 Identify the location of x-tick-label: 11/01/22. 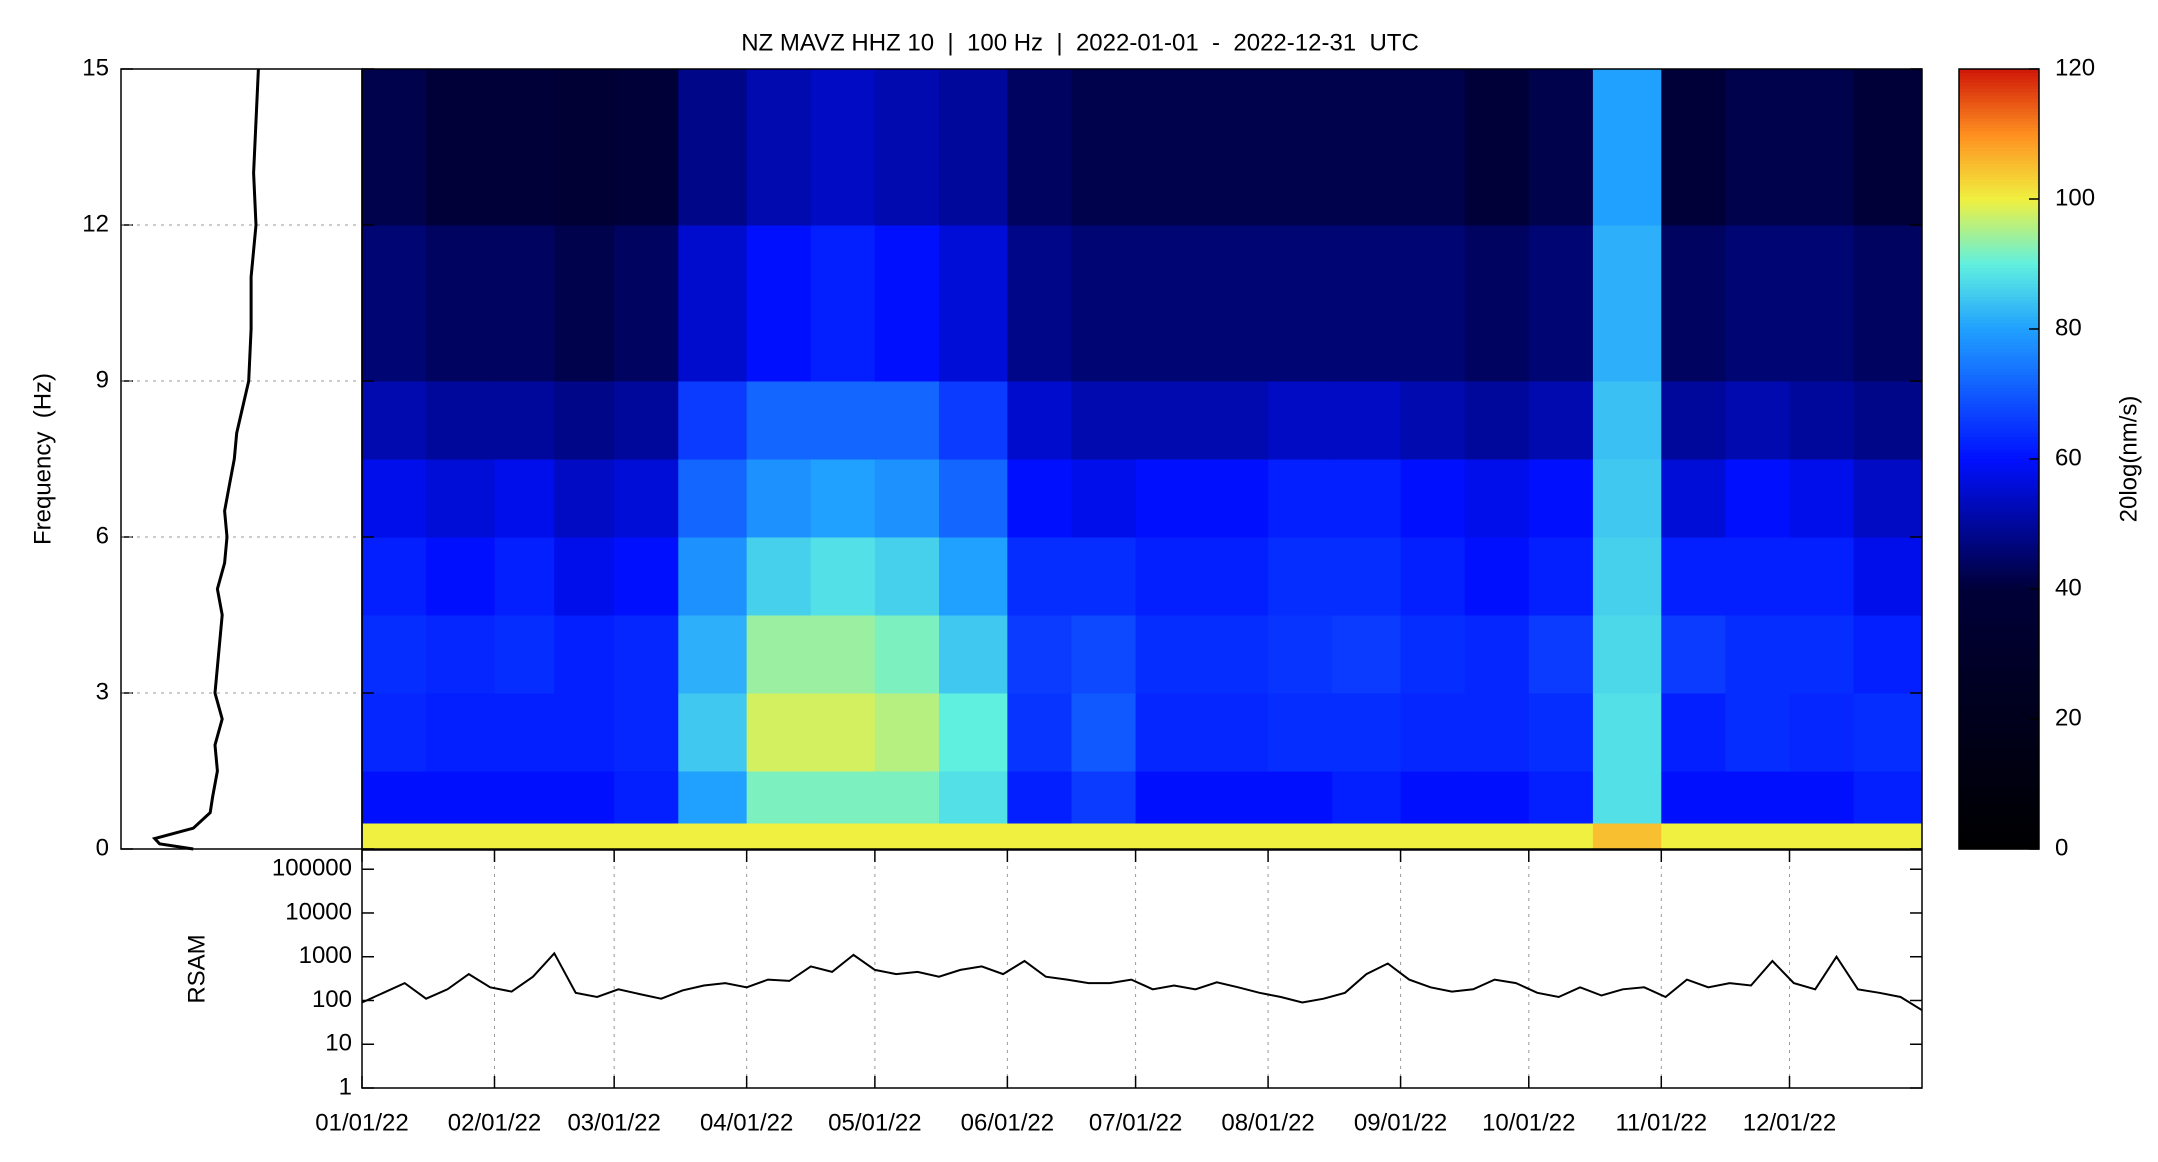
(1661, 1122).